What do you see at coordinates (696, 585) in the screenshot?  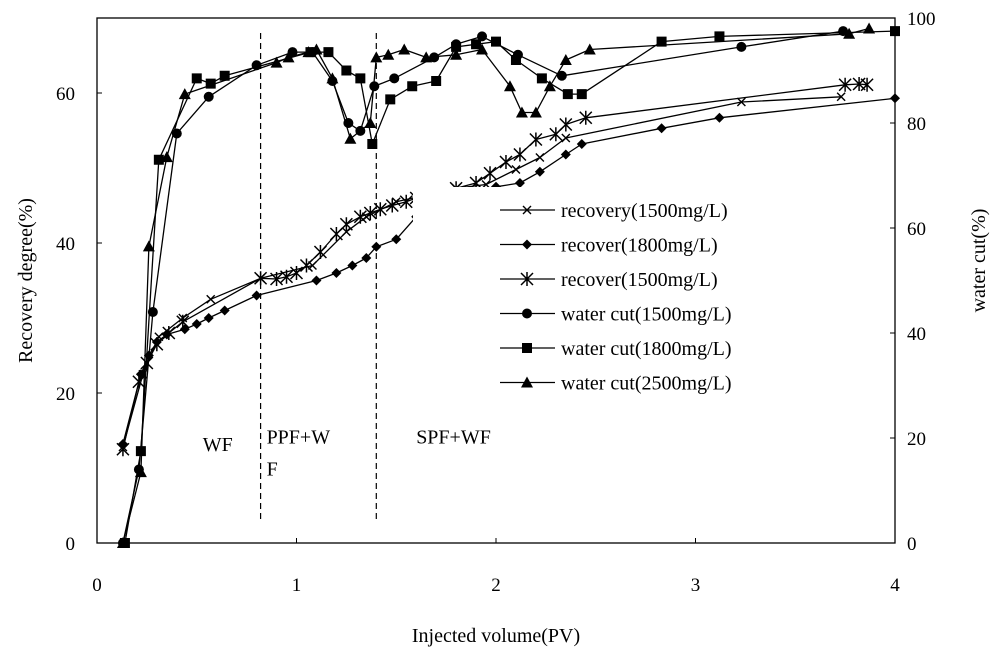 I see `x-tick-label: 3` at bounding box center [696, 585].